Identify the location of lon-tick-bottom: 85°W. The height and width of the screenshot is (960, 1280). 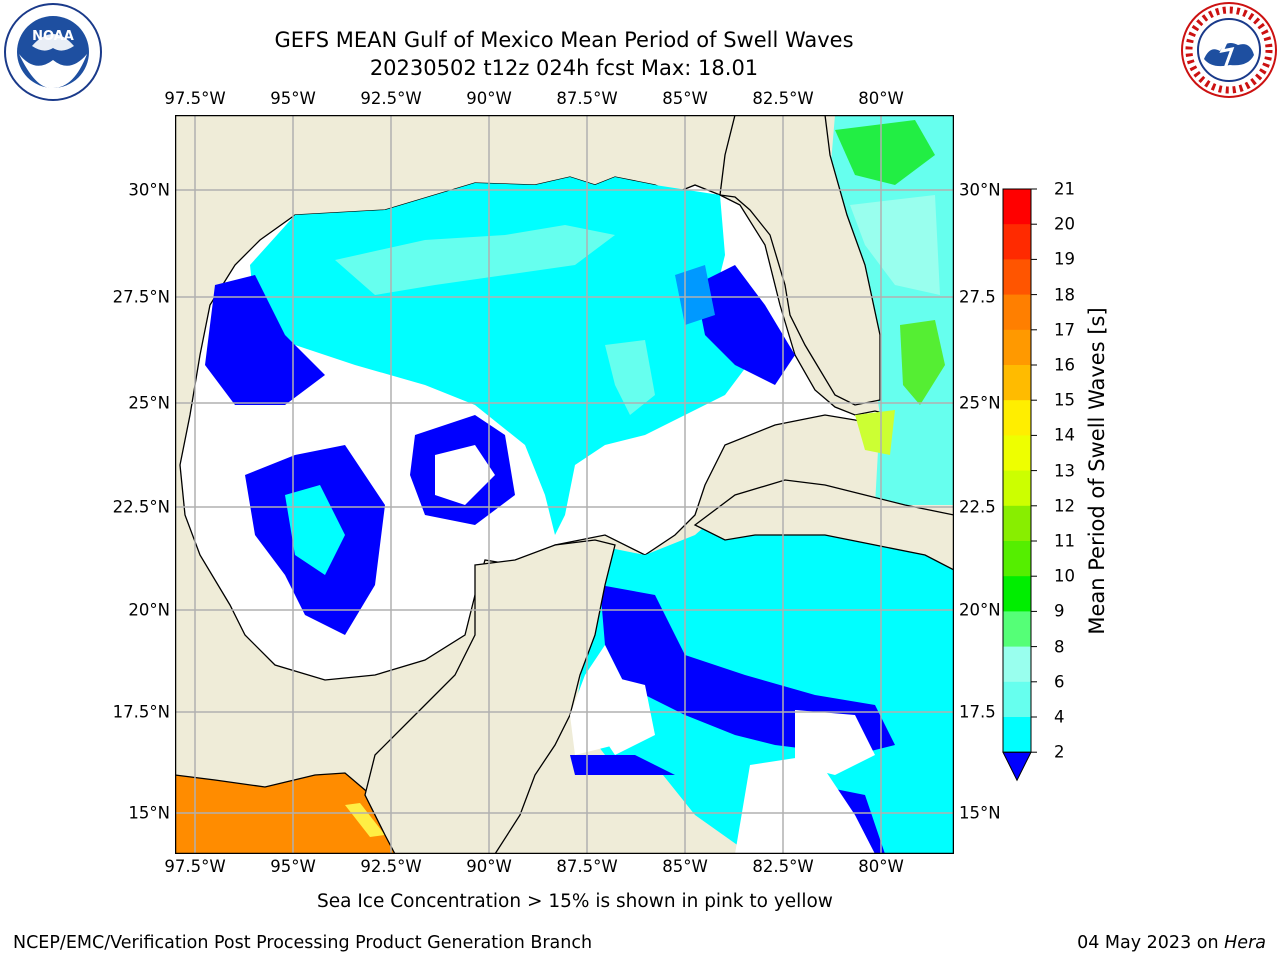
(685, 866).